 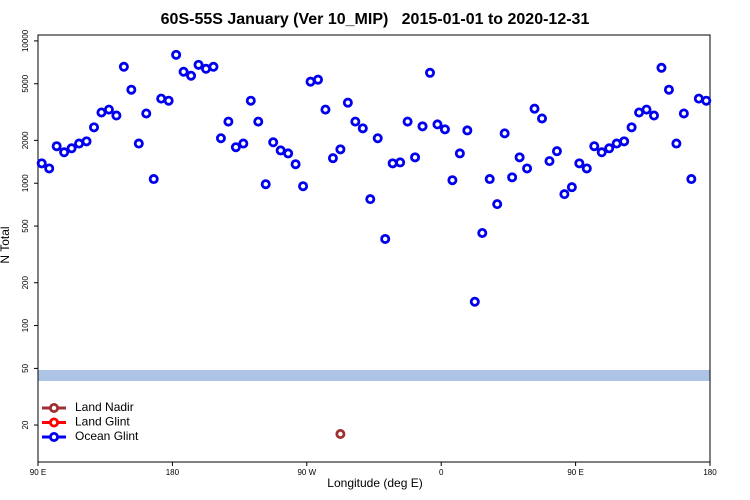 What do you see at coordinates (25, 226) in the screenshot?
I see `y-tick-label: 500` at bounding box center [25, 226].